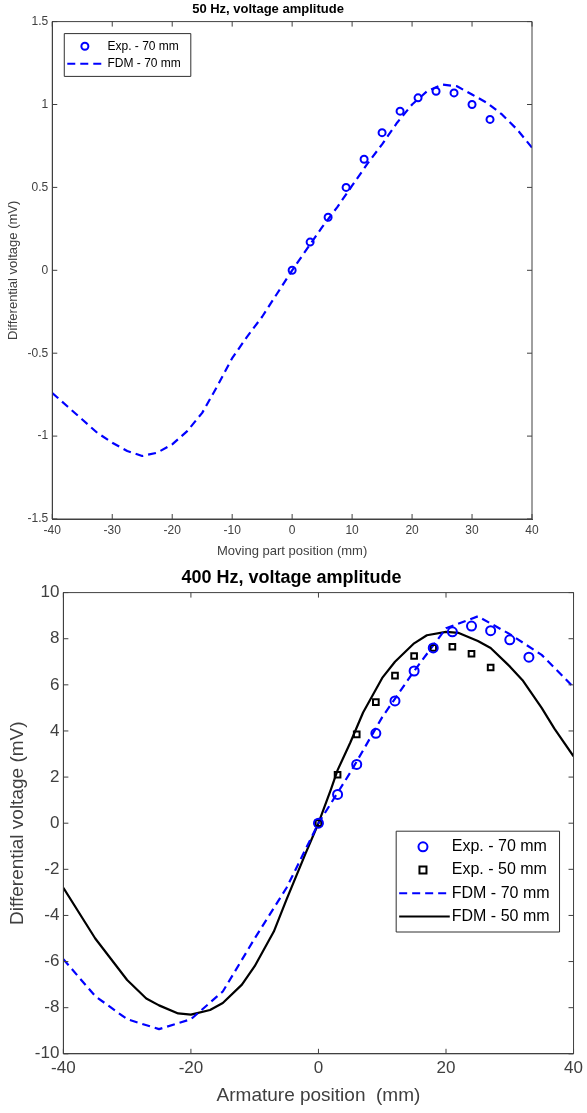 The width and height of the screenshot is (587, 1113). I want to click on y-tick-label: 8, so click(54, 638).